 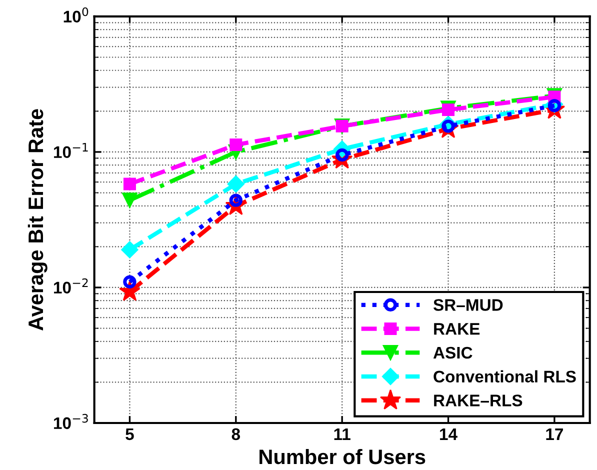 I want to click on legend-label: ASIC, so click(x=452, y=352).